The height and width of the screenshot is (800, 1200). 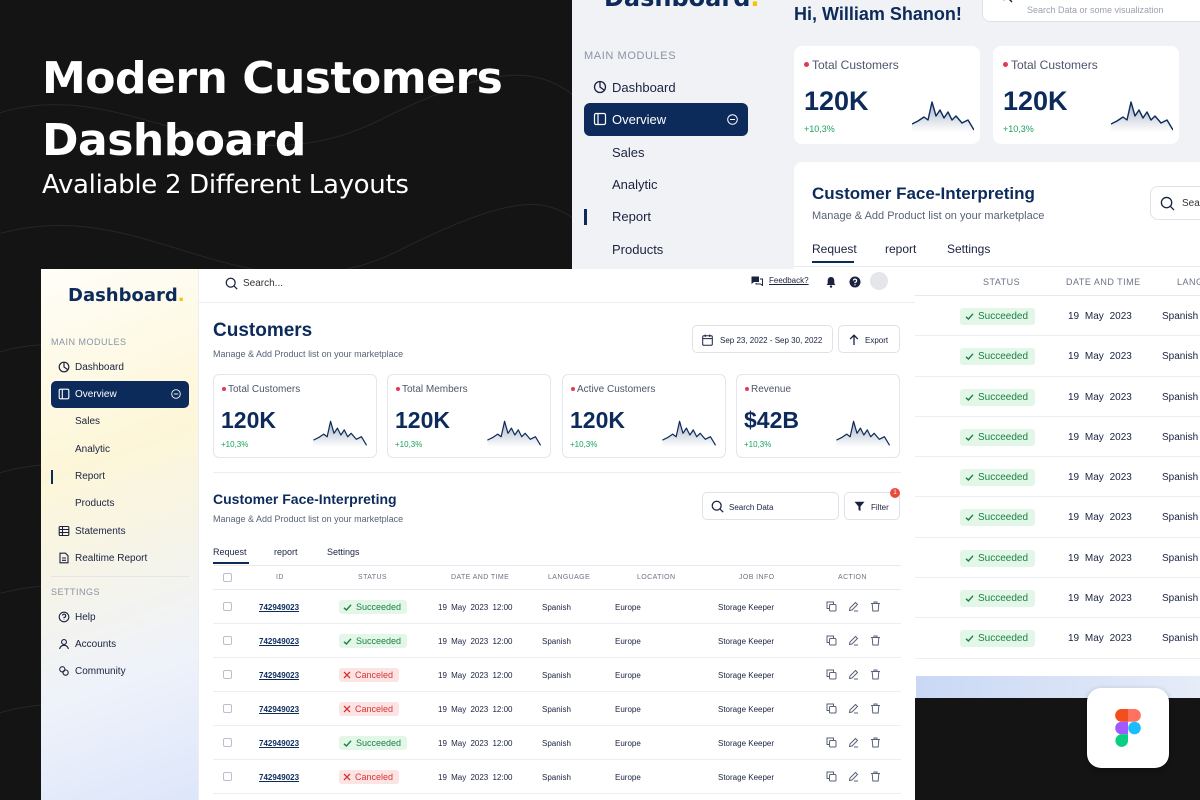 What do you see at coordinates (872, 506) in the screenshot?
I see `filter-button: Filter` at bounding box center [872, 506].